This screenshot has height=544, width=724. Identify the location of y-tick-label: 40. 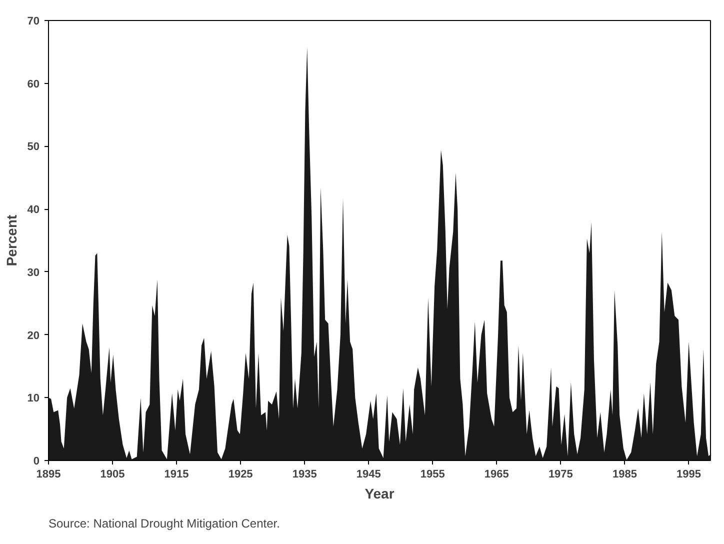
(33, 210).